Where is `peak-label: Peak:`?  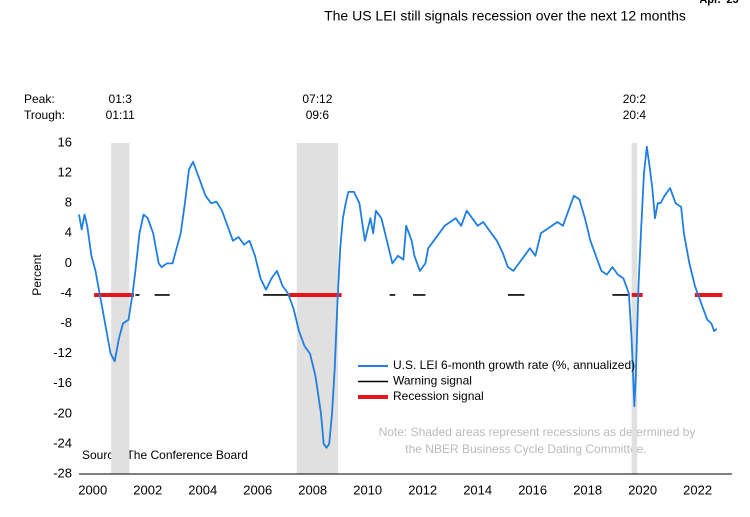 peak-label: Peak: is located at coordinates (39, 99).